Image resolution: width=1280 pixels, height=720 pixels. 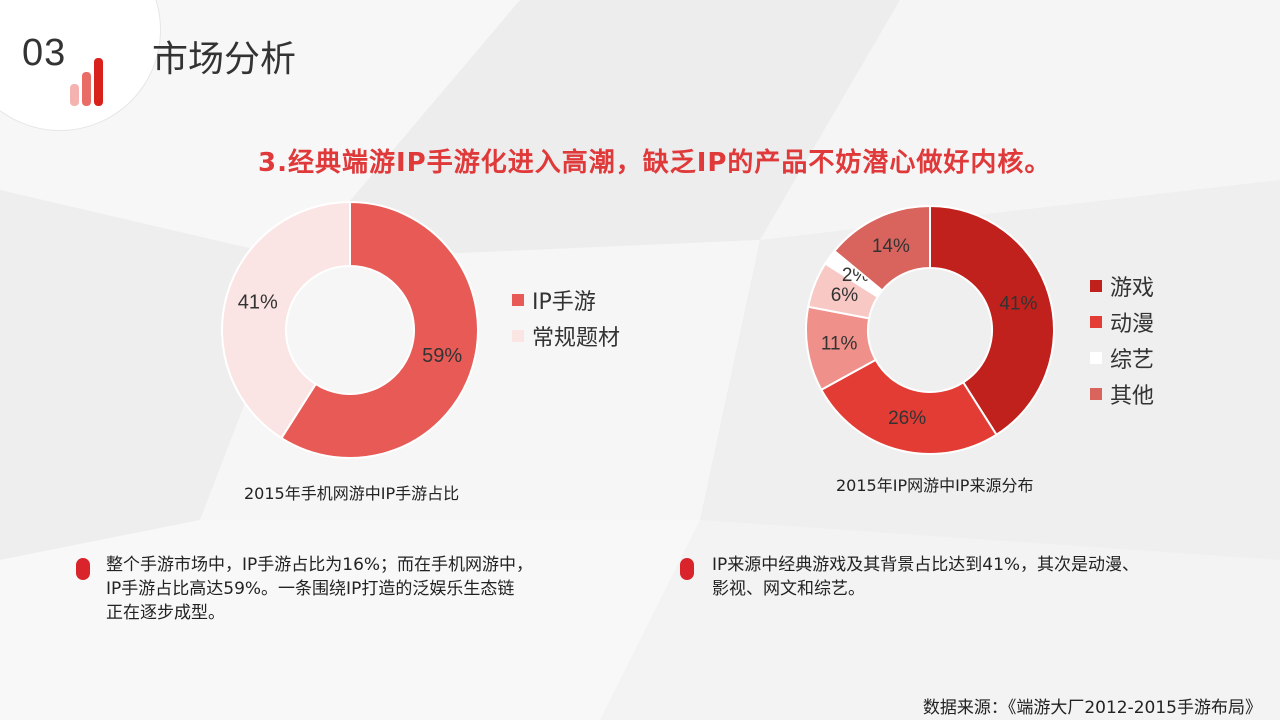 What do you see at coordinates (1132, 360) in the screenshot?
I see `legend-label: 综艺` at bounding box center [1132, 360].